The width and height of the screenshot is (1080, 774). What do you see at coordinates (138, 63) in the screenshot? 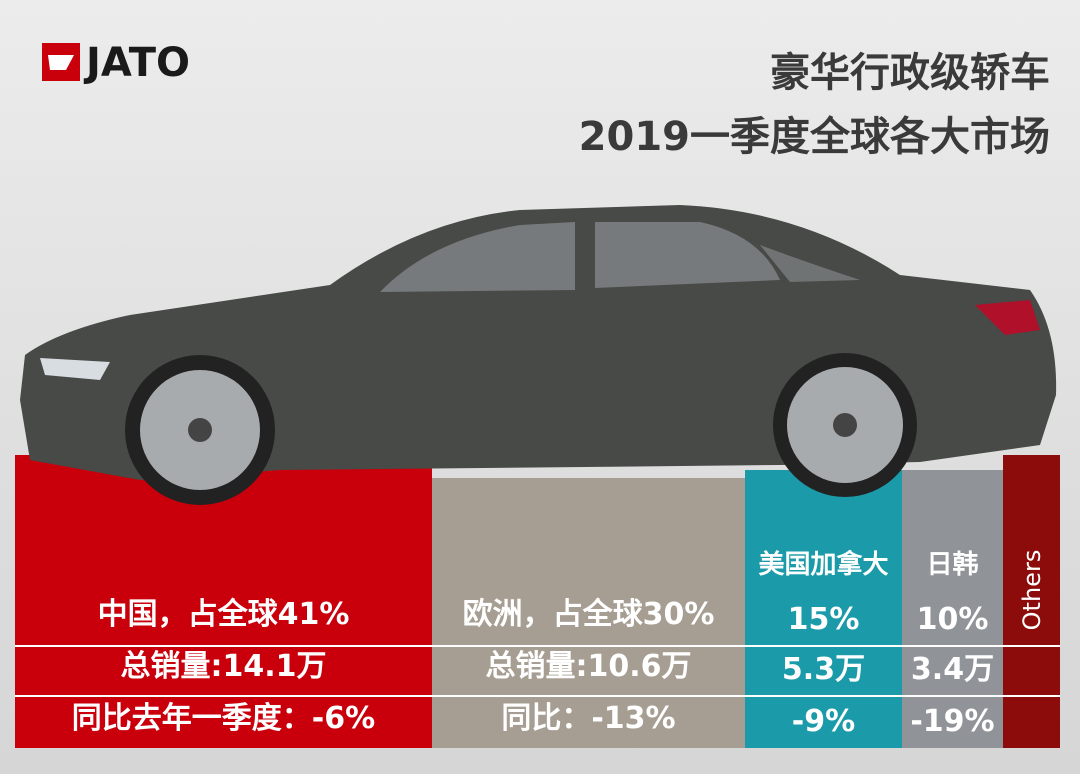
I see `logo: JATO` at bounding box center [138, 63].